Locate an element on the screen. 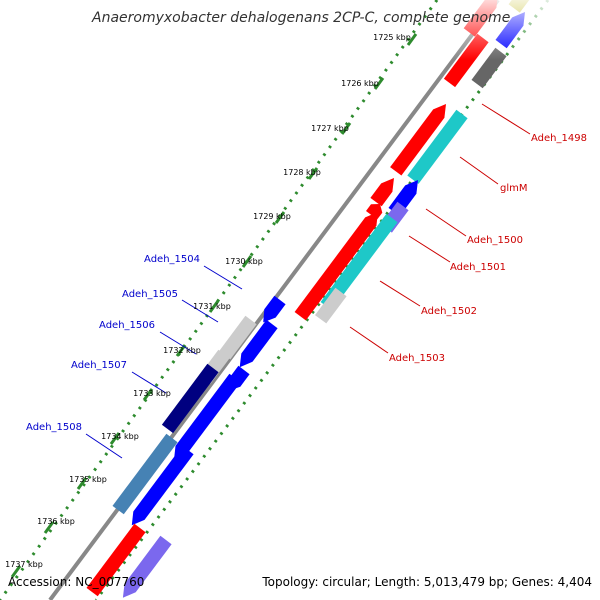  feature-glmm is located at coordinates (437, 146).